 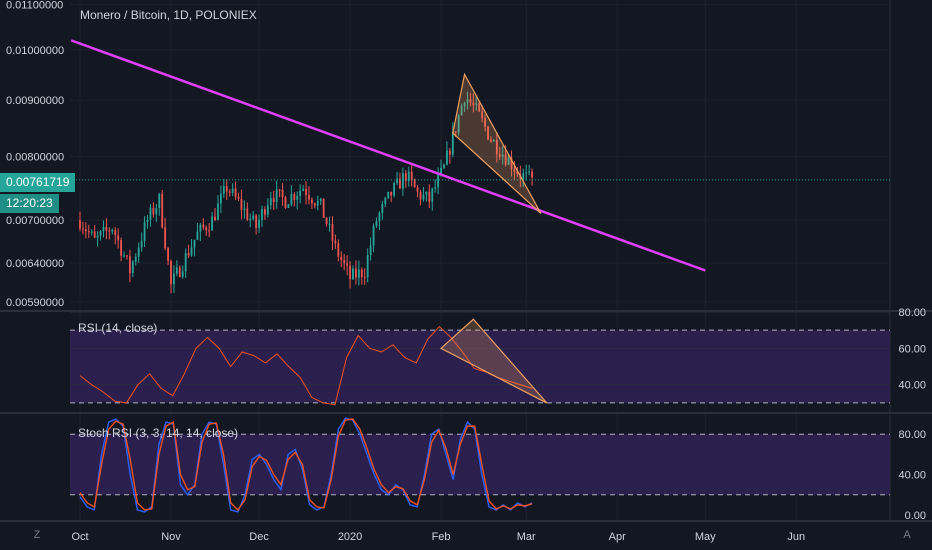 What do you see at coordinates (306, 365) in the screenshot?
I see `rsi-line` at bounding box center [306, 365].